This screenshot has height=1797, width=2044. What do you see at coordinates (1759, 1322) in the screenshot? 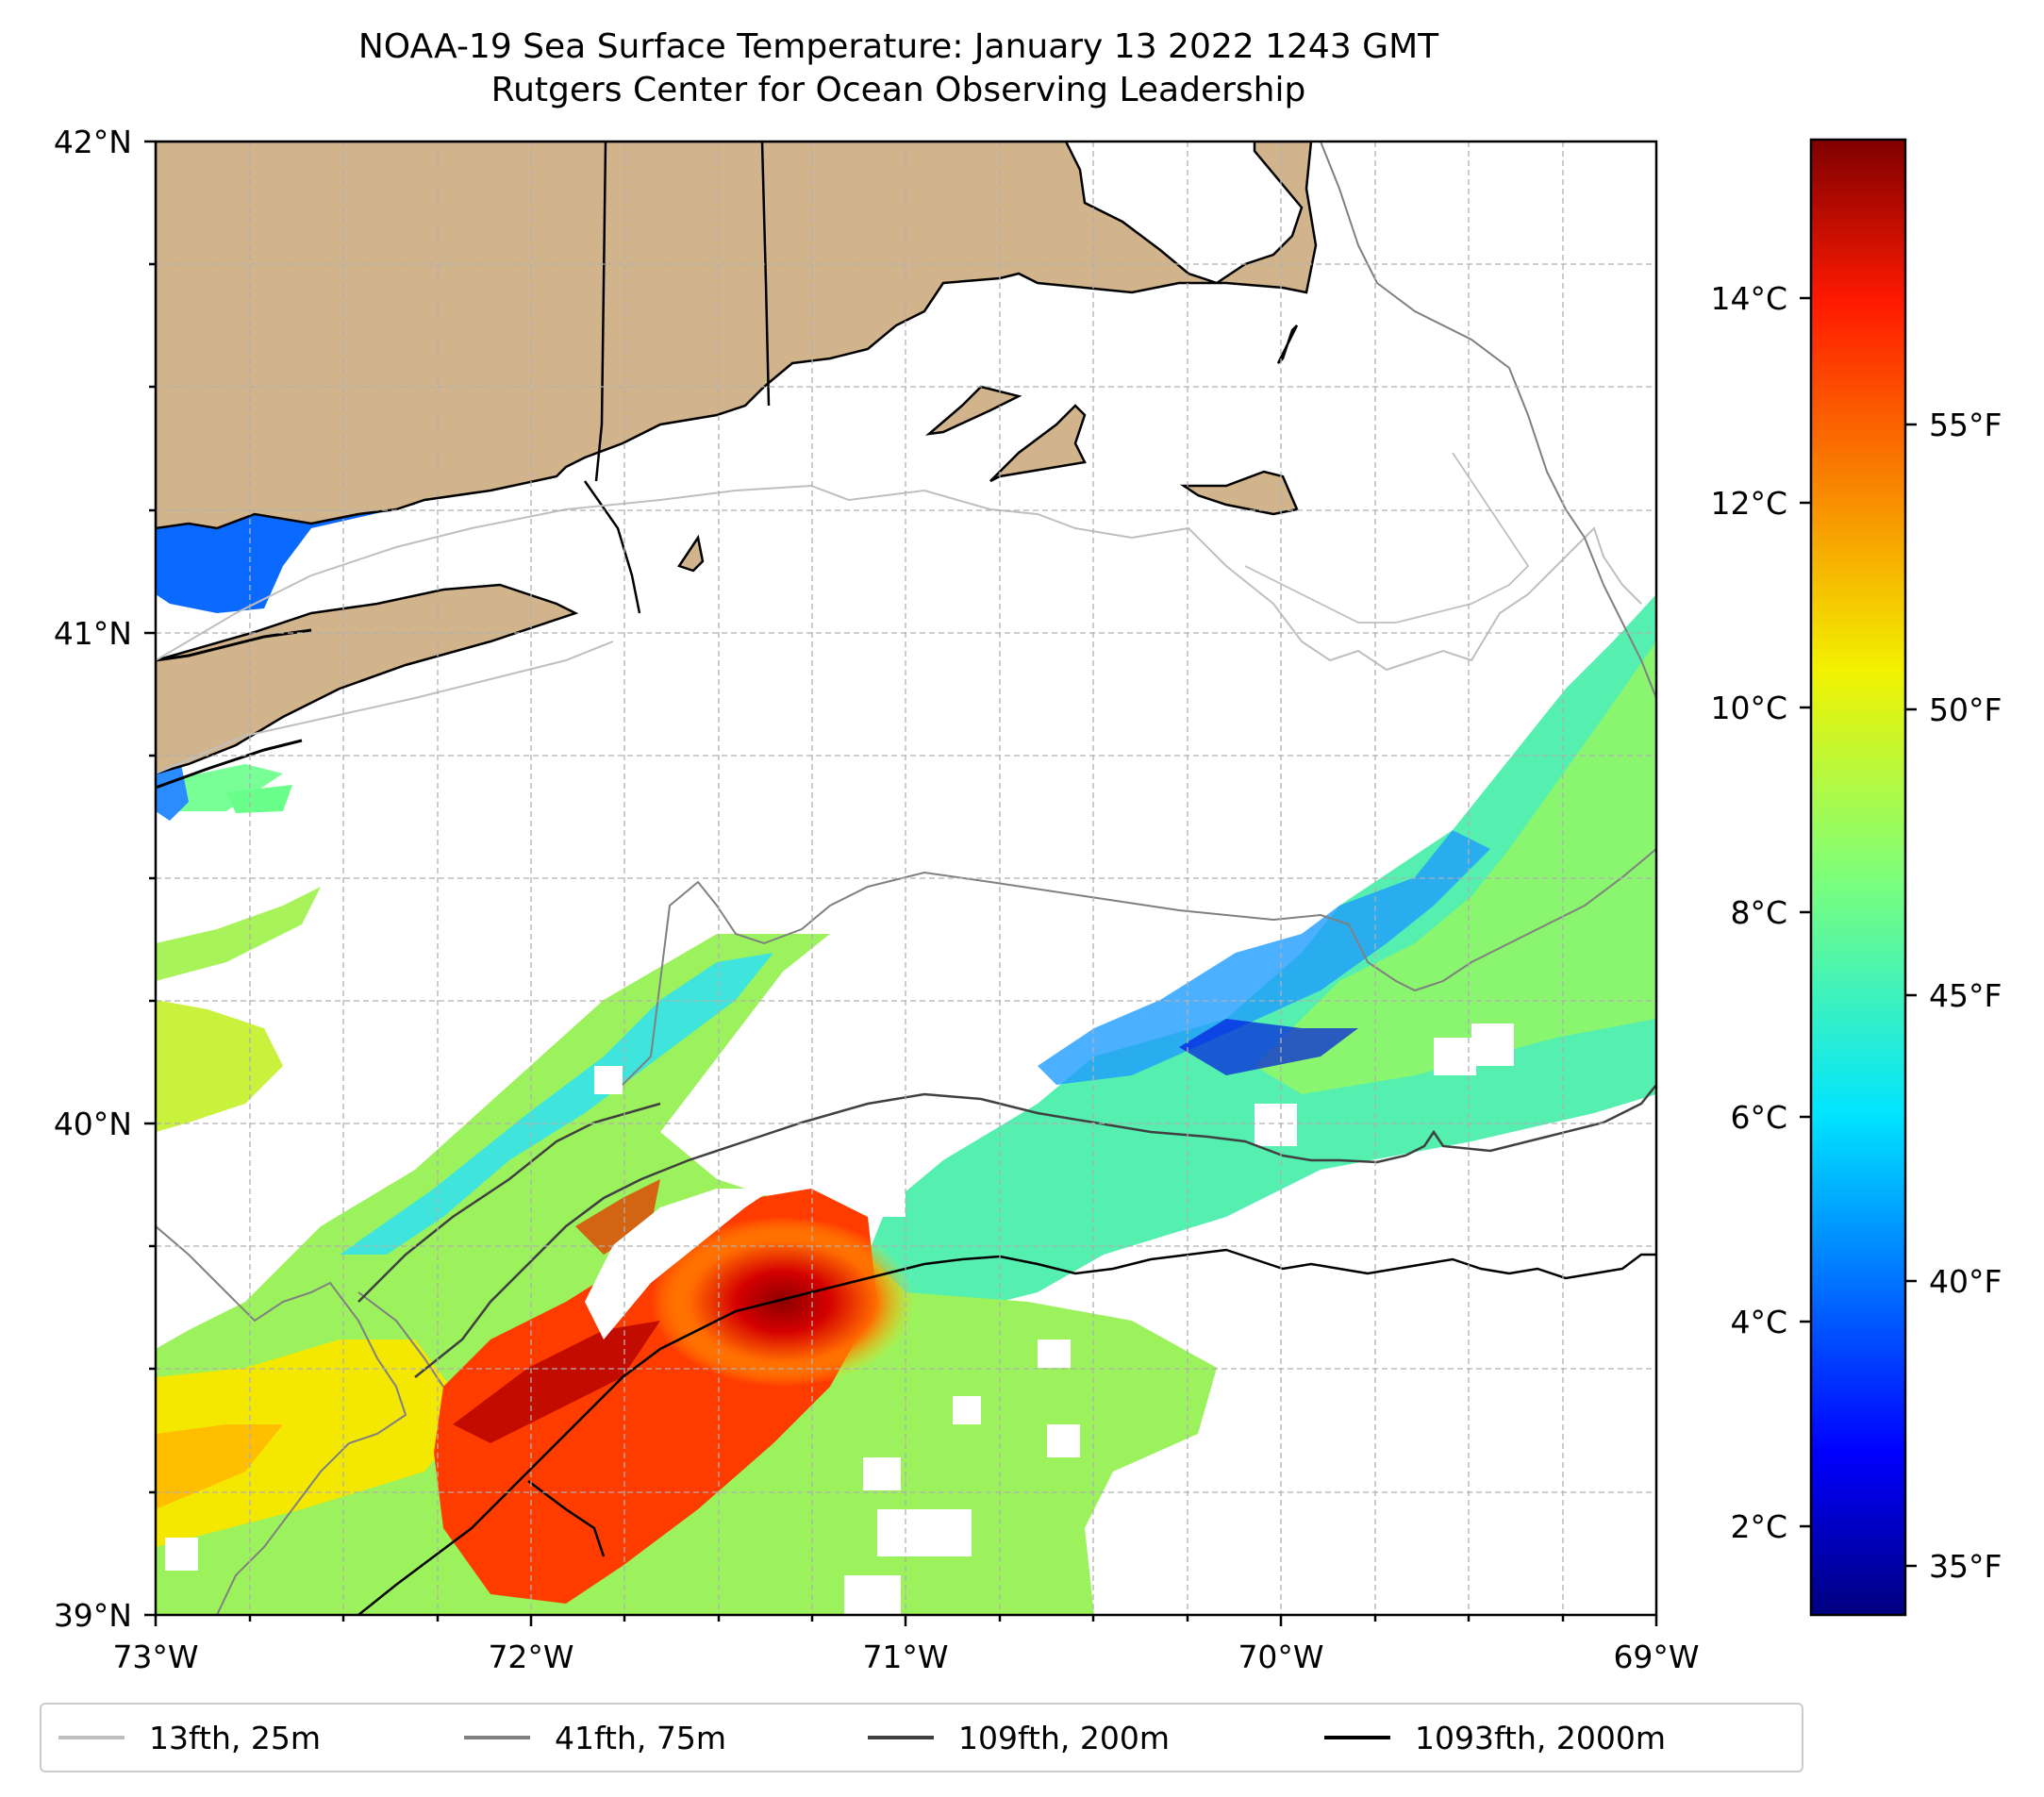
I see `colorbar-celsius-tick: 4°C` at bounding box center [1759, 1322].